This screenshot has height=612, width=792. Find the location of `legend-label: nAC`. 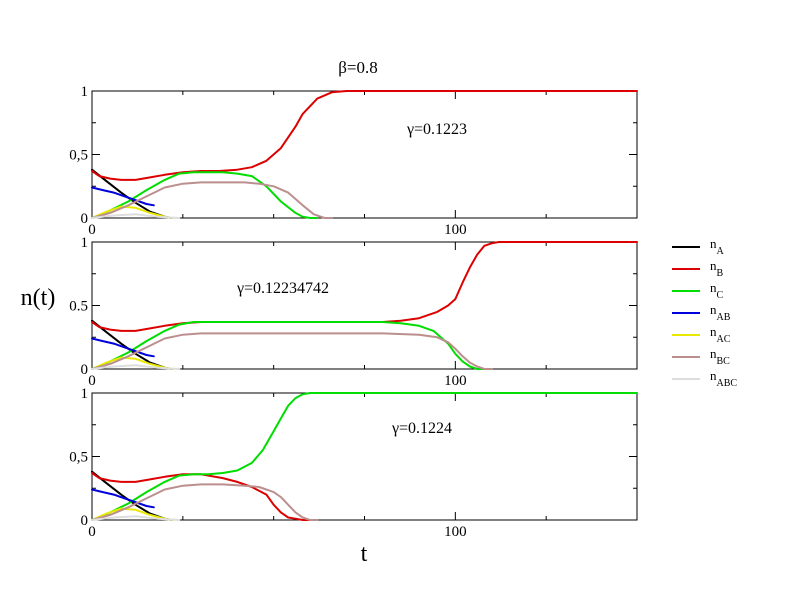

legend-label: nAC is located at coordinates (720, 334).